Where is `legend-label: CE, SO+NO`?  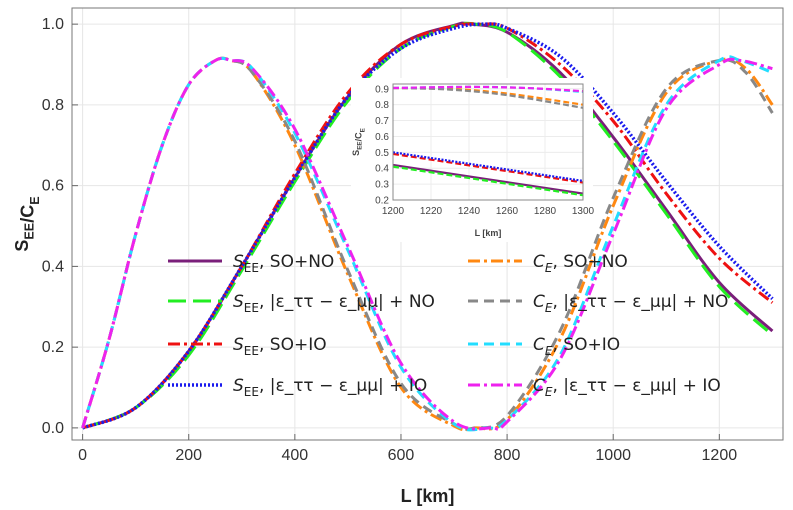
legend-label: CE, SO+NO is located at coordinates (580, 263).